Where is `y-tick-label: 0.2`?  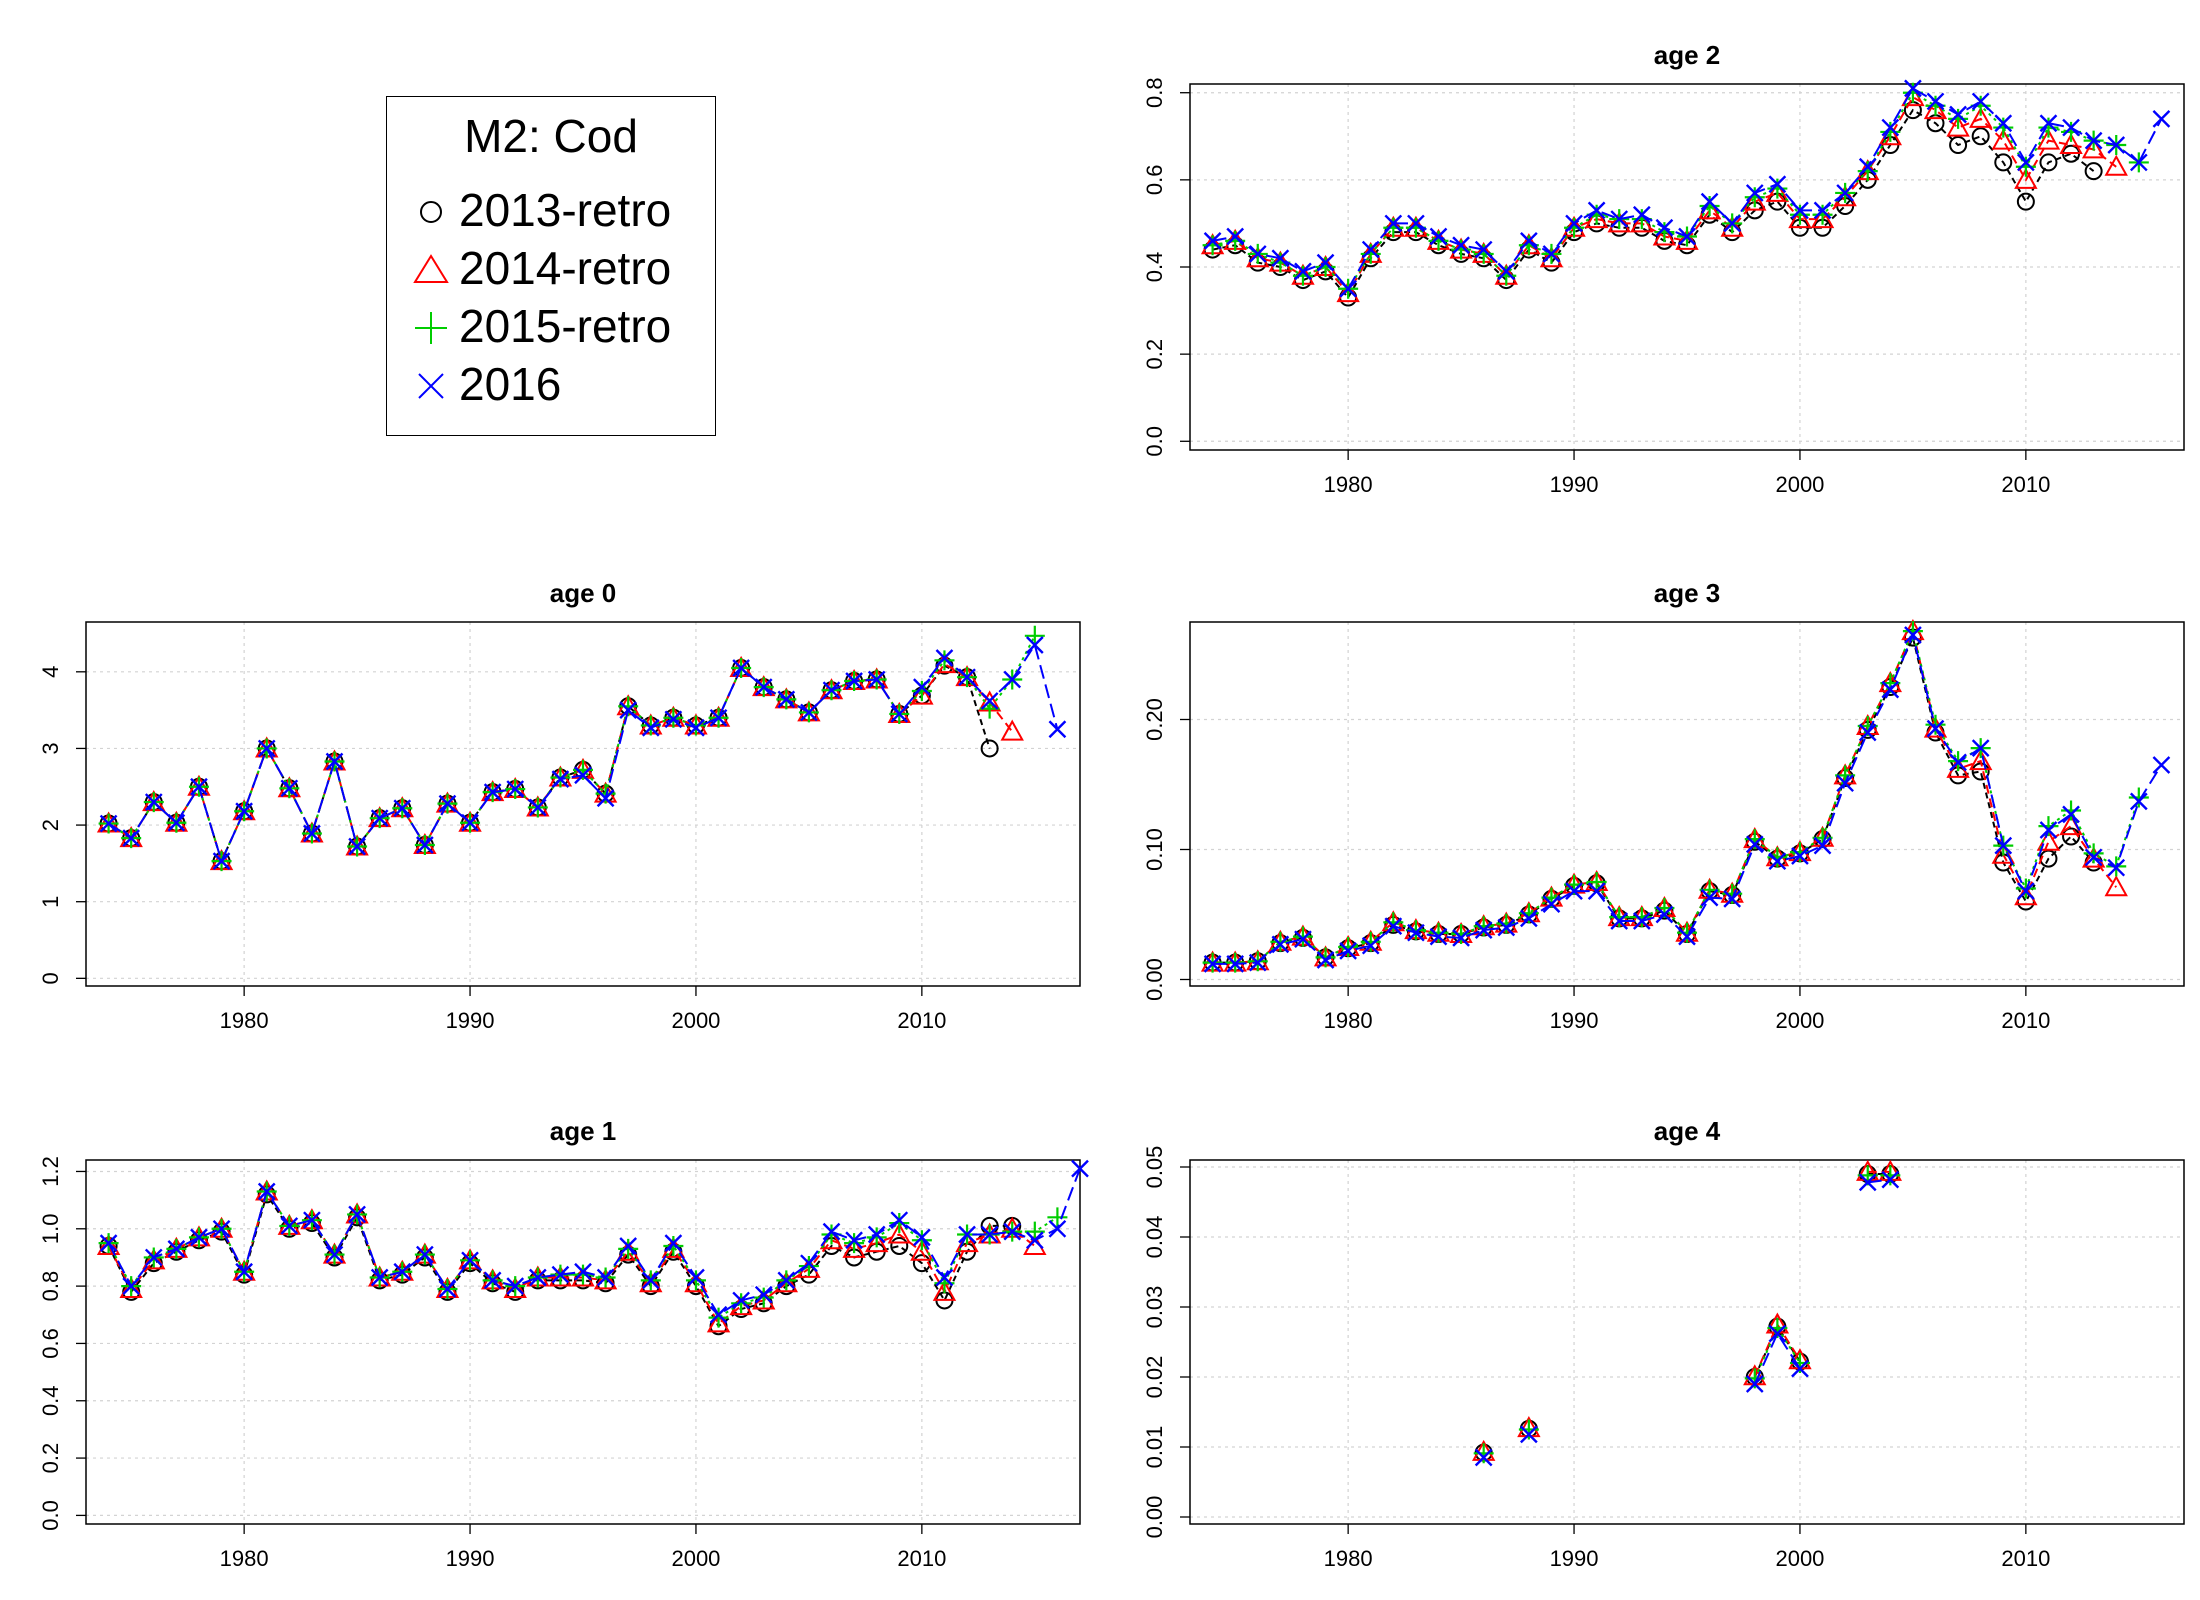
y-tick-label: 0.2 is located at coordinates (50, 1458).